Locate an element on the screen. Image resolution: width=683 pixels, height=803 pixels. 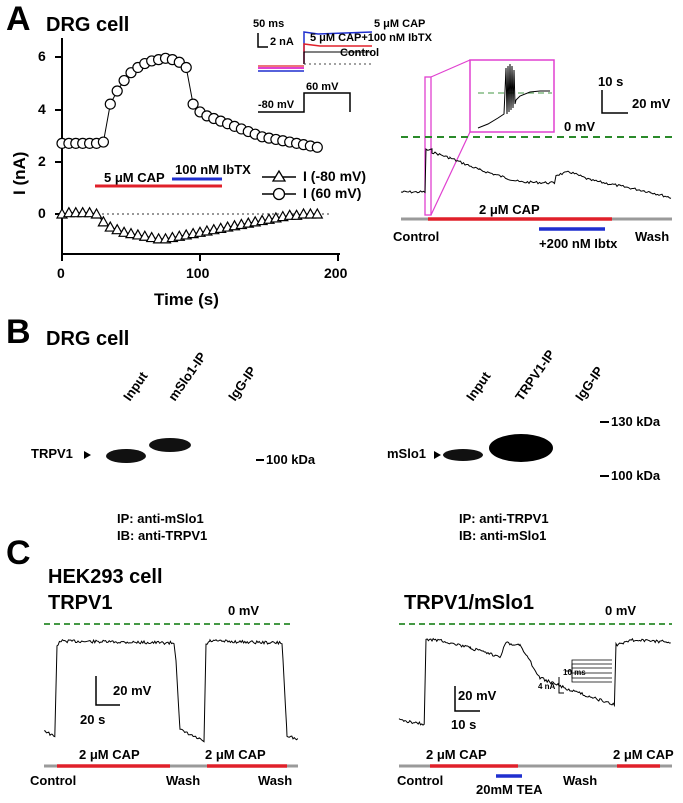
ibtx-bar-label: 100 nM IbTX is located at coordinates (213, 169).